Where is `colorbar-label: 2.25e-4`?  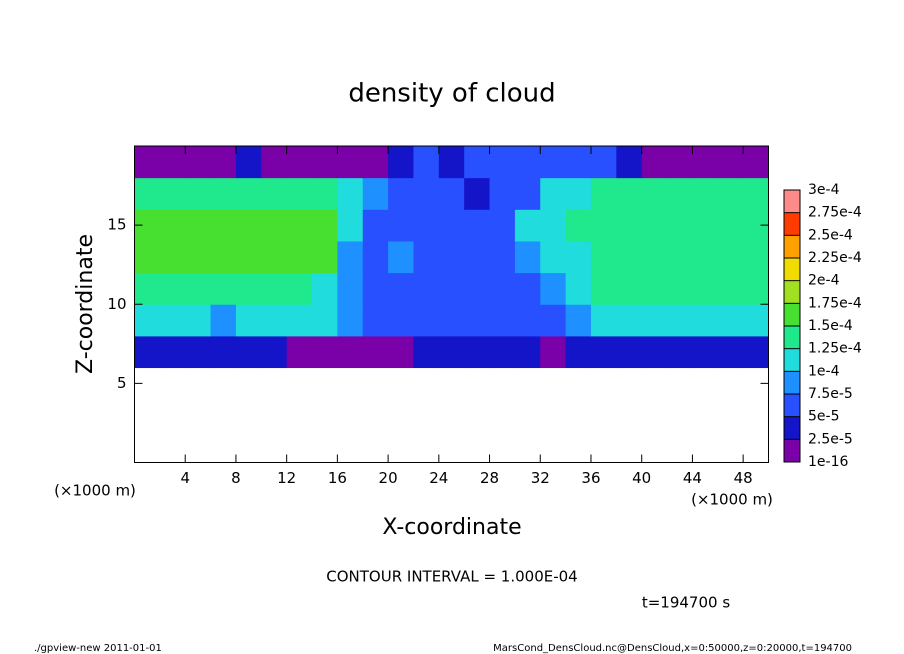
colorbar-label: 2.25e-4 is located at coordinates (835, 258).